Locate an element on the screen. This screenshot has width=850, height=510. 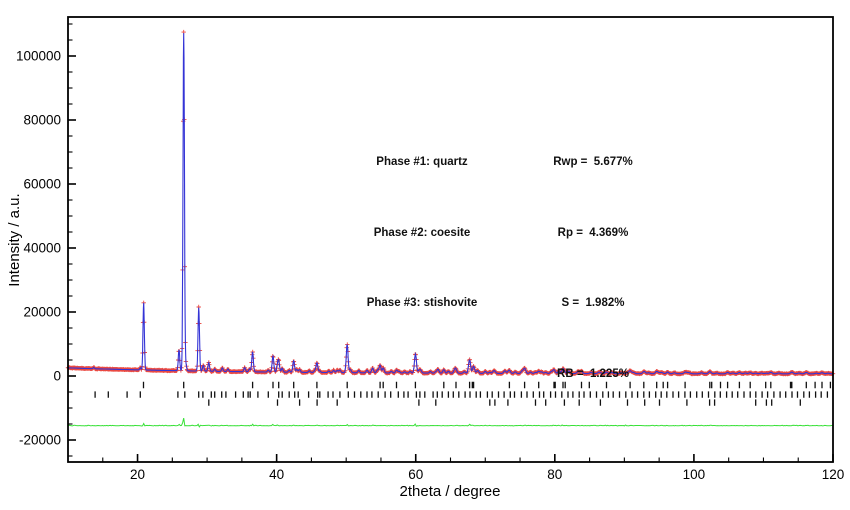
x-tick-label: 80 is located at coordinates (554, 474).